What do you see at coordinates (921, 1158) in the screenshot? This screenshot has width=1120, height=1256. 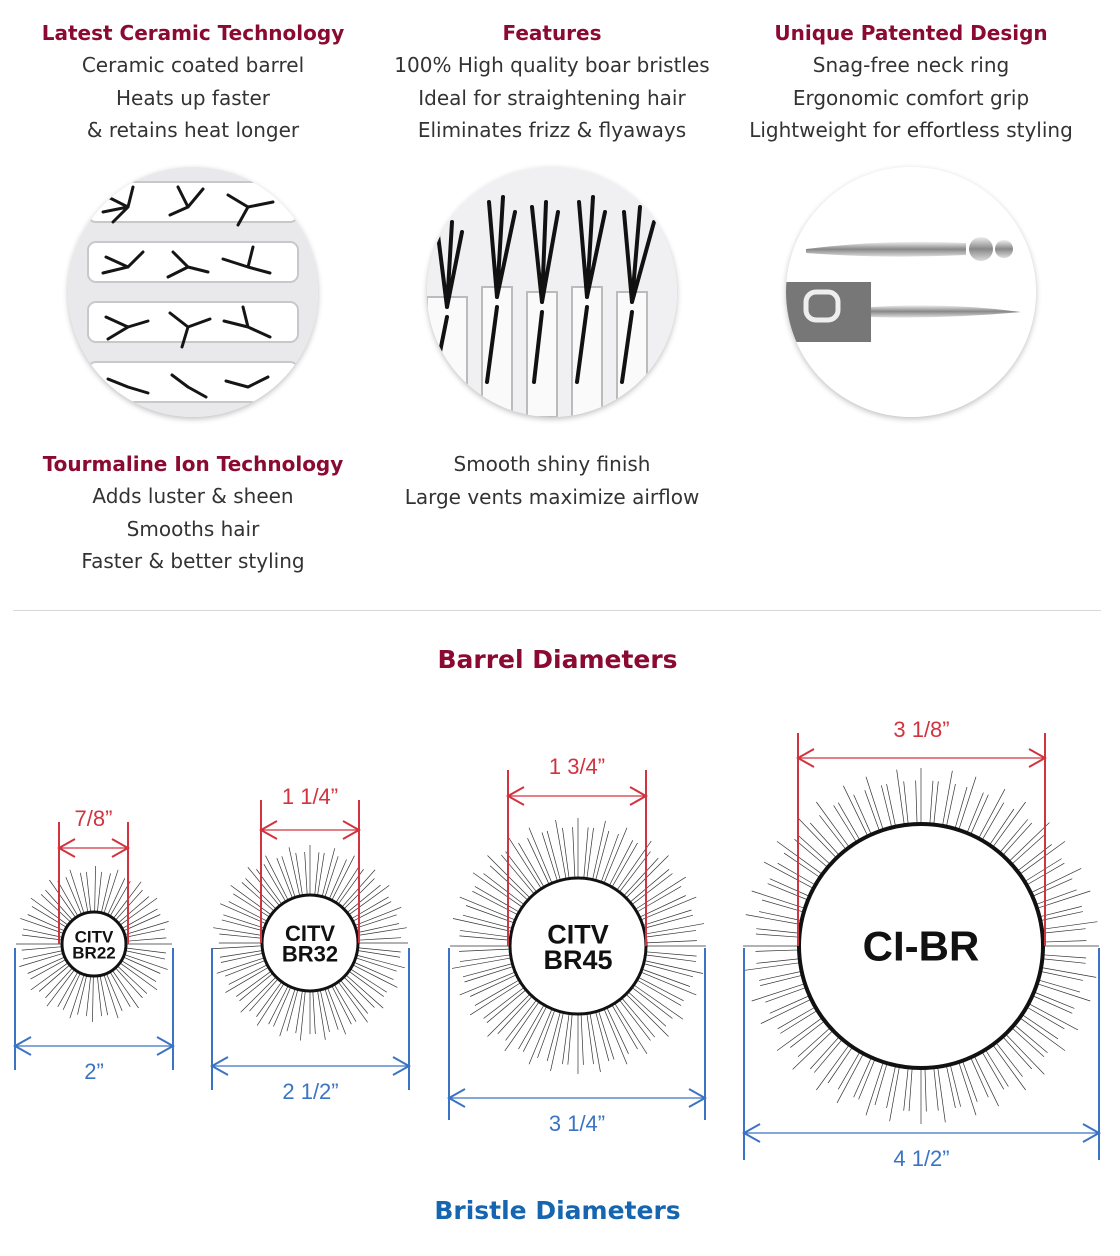 I see `bristle-diameter-label: 4 1/2”` at bounding box center [921, 1158].